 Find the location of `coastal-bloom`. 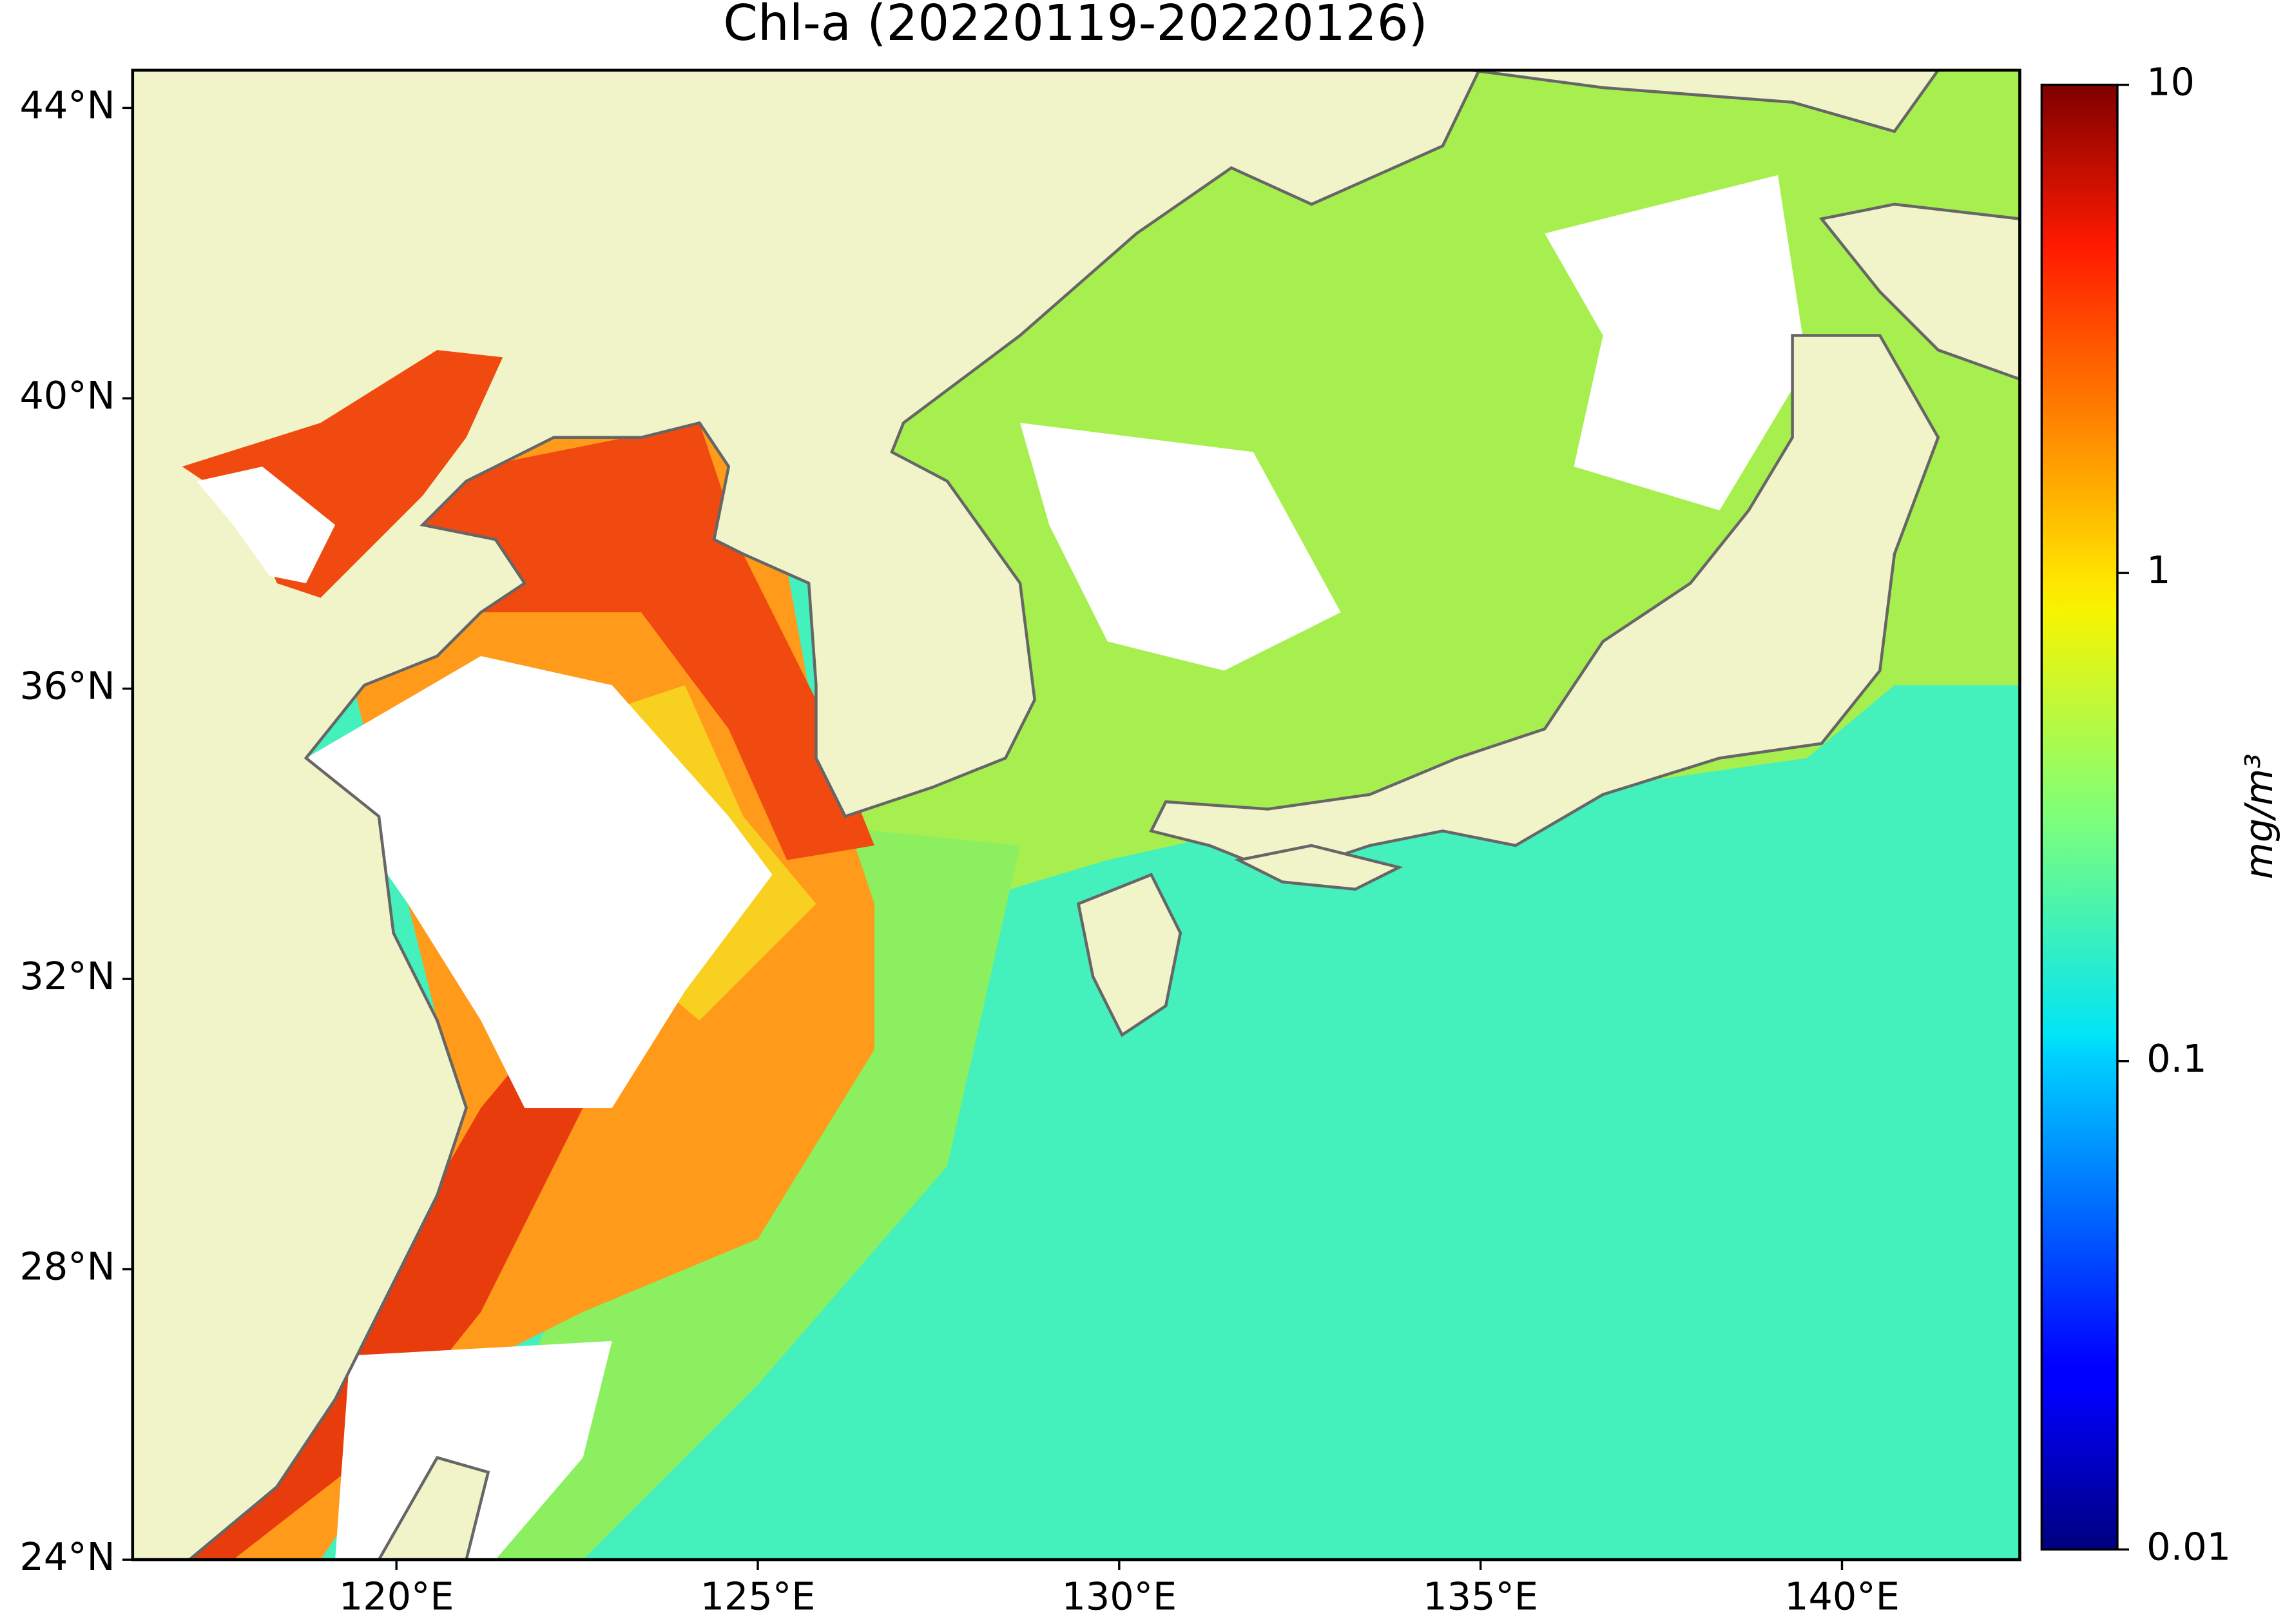

coastal-bloom is located at coordinates (641, 641).